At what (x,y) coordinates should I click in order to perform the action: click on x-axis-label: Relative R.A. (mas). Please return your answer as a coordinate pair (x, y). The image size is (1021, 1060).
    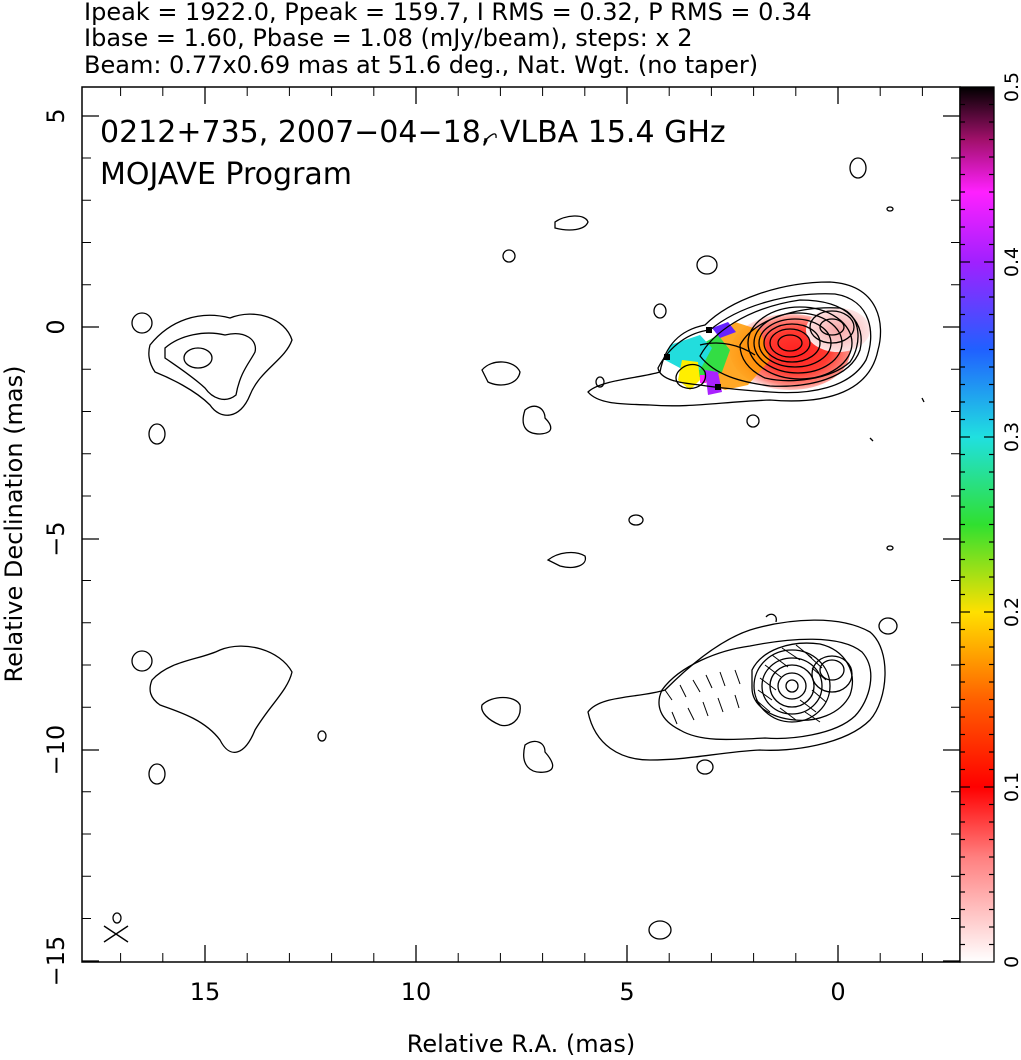
    Looking at the image, I should click on (521, 1044).